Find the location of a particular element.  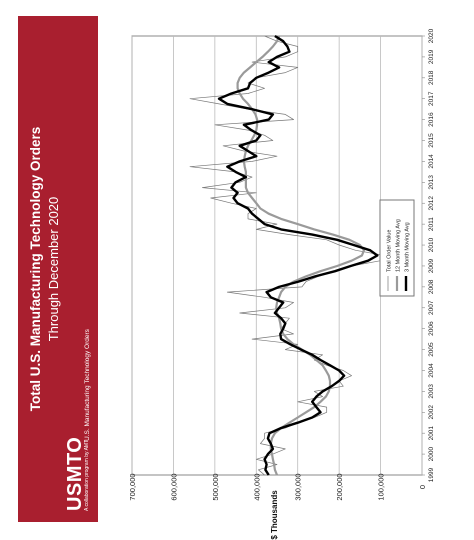

x-tick-label: 2005 is located at coordinates (431, 349).